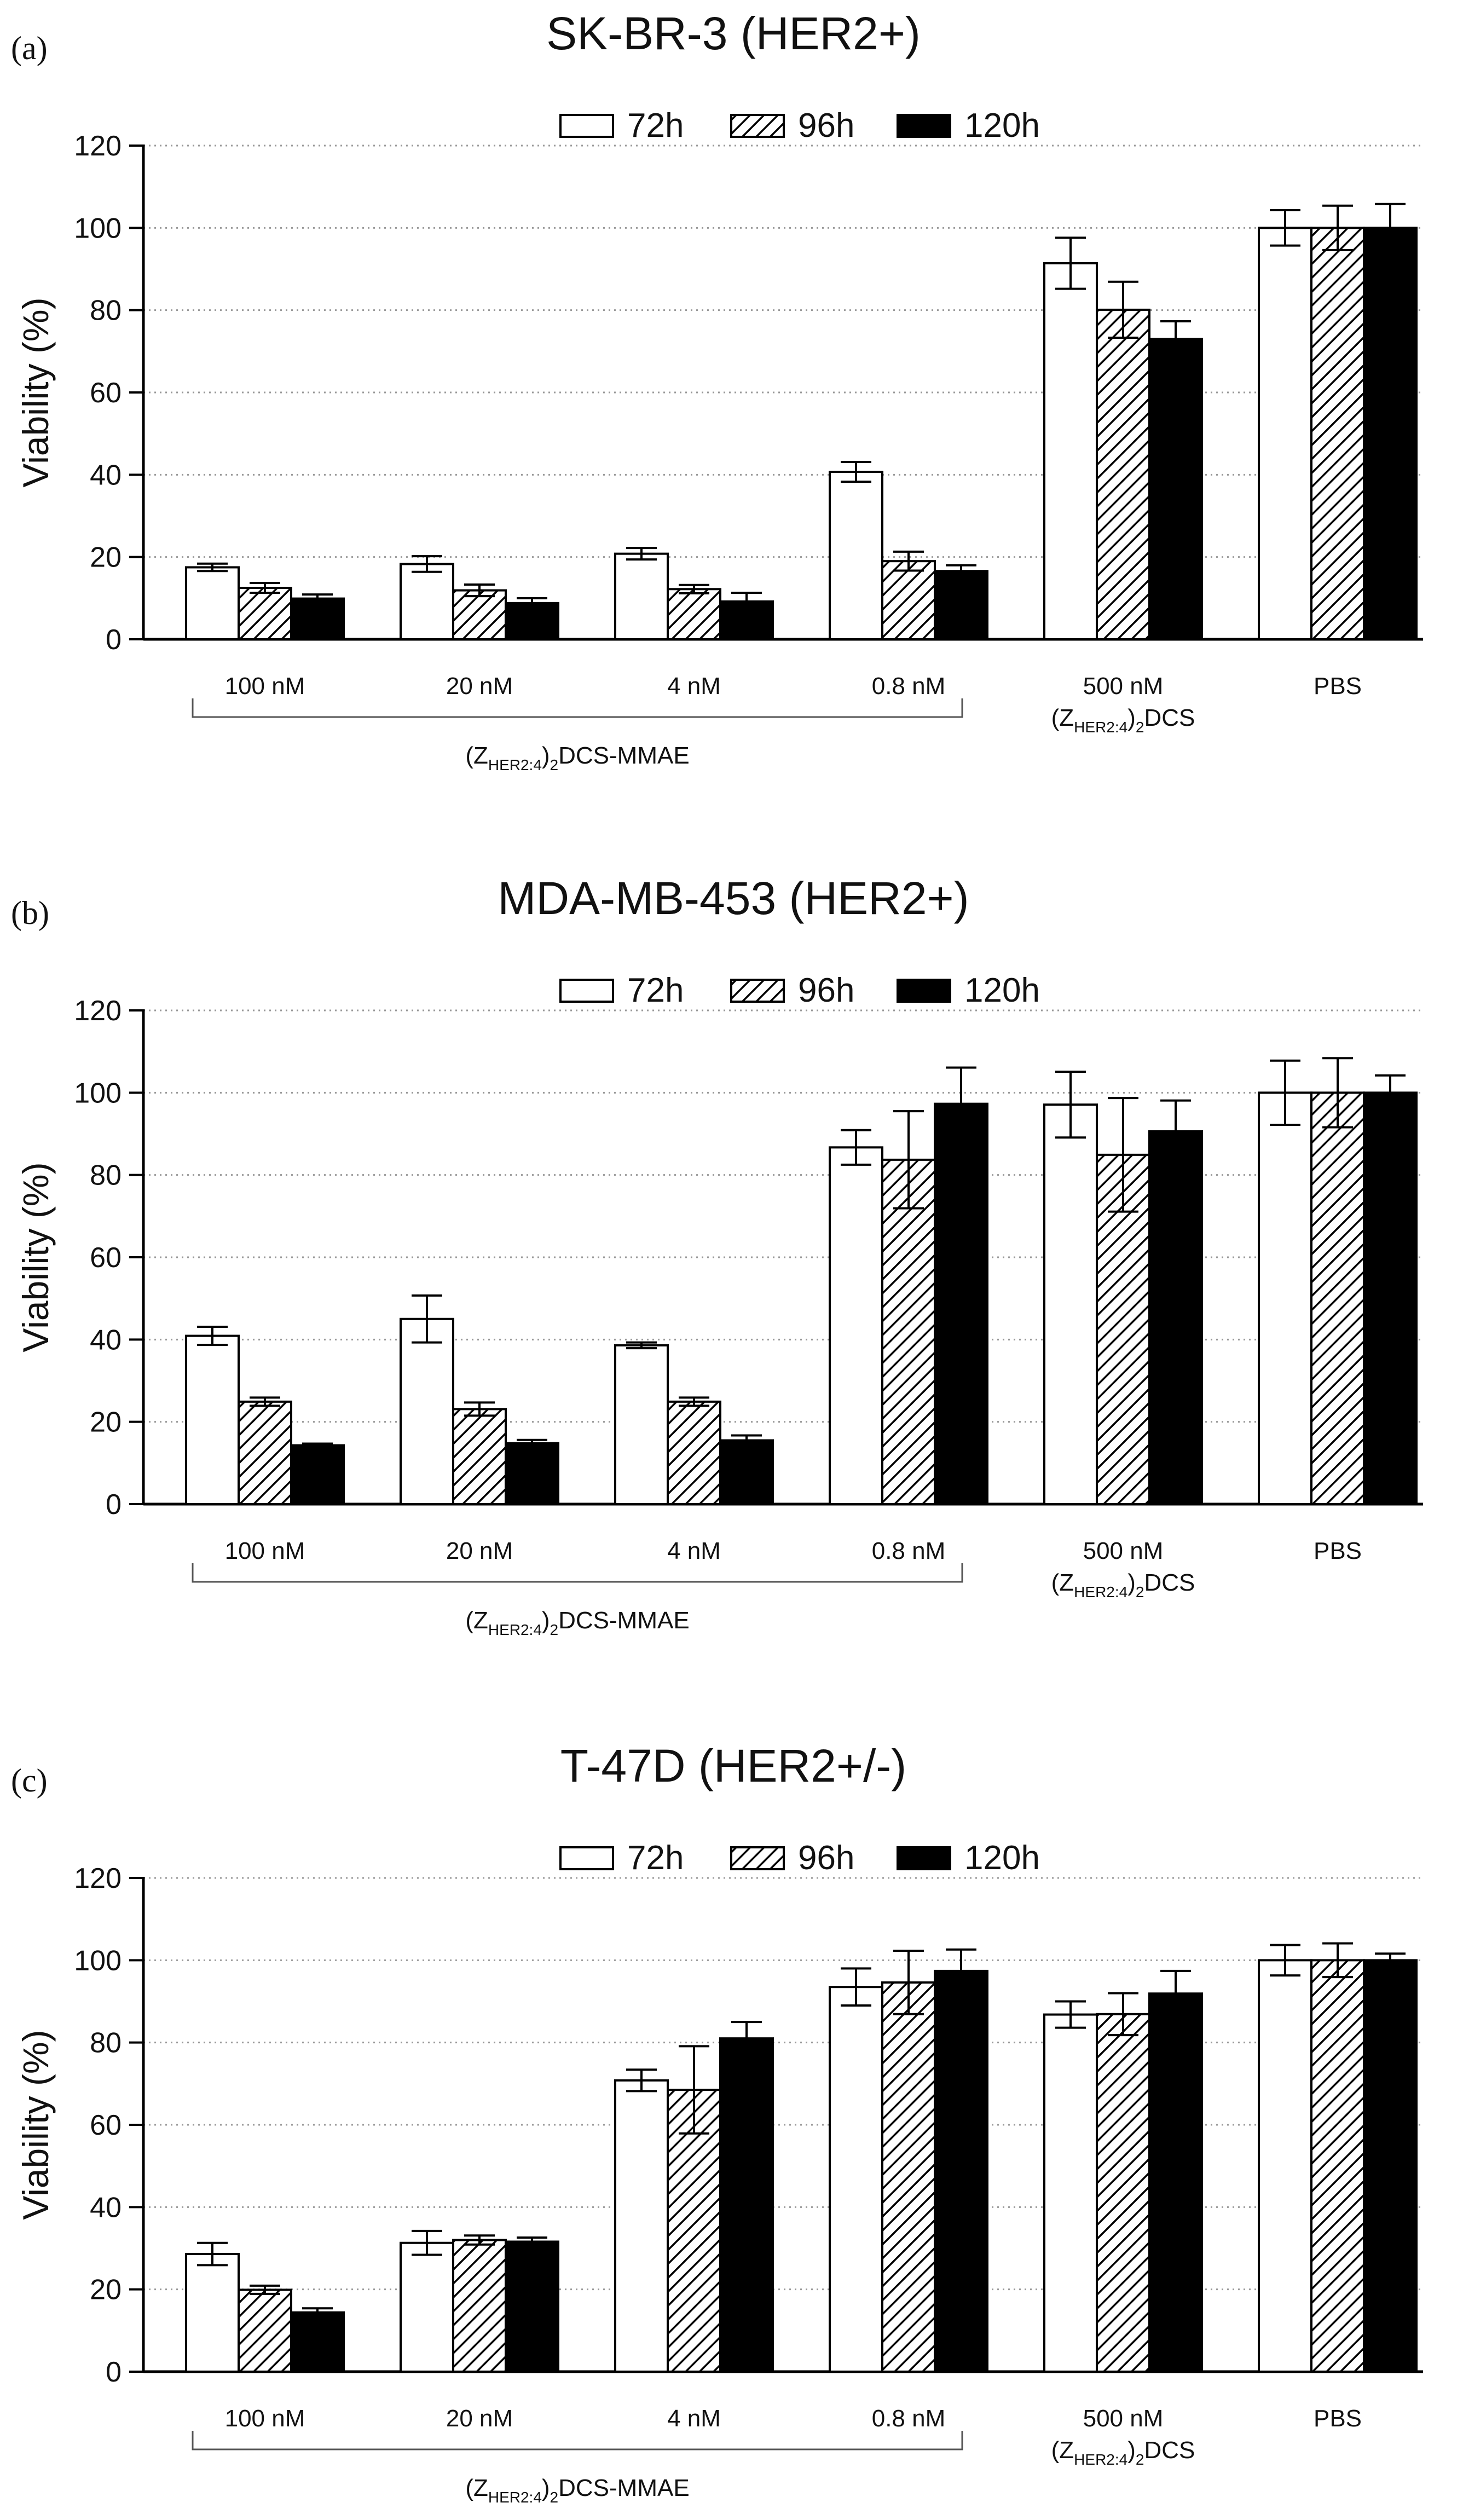 Image resolution: width=1463 pixels, height=2520 pixels. What do you see at coordinates (29, 1780) in the screenshot?
I see `panel-label: (c)` at bounding box center [29, 1780].